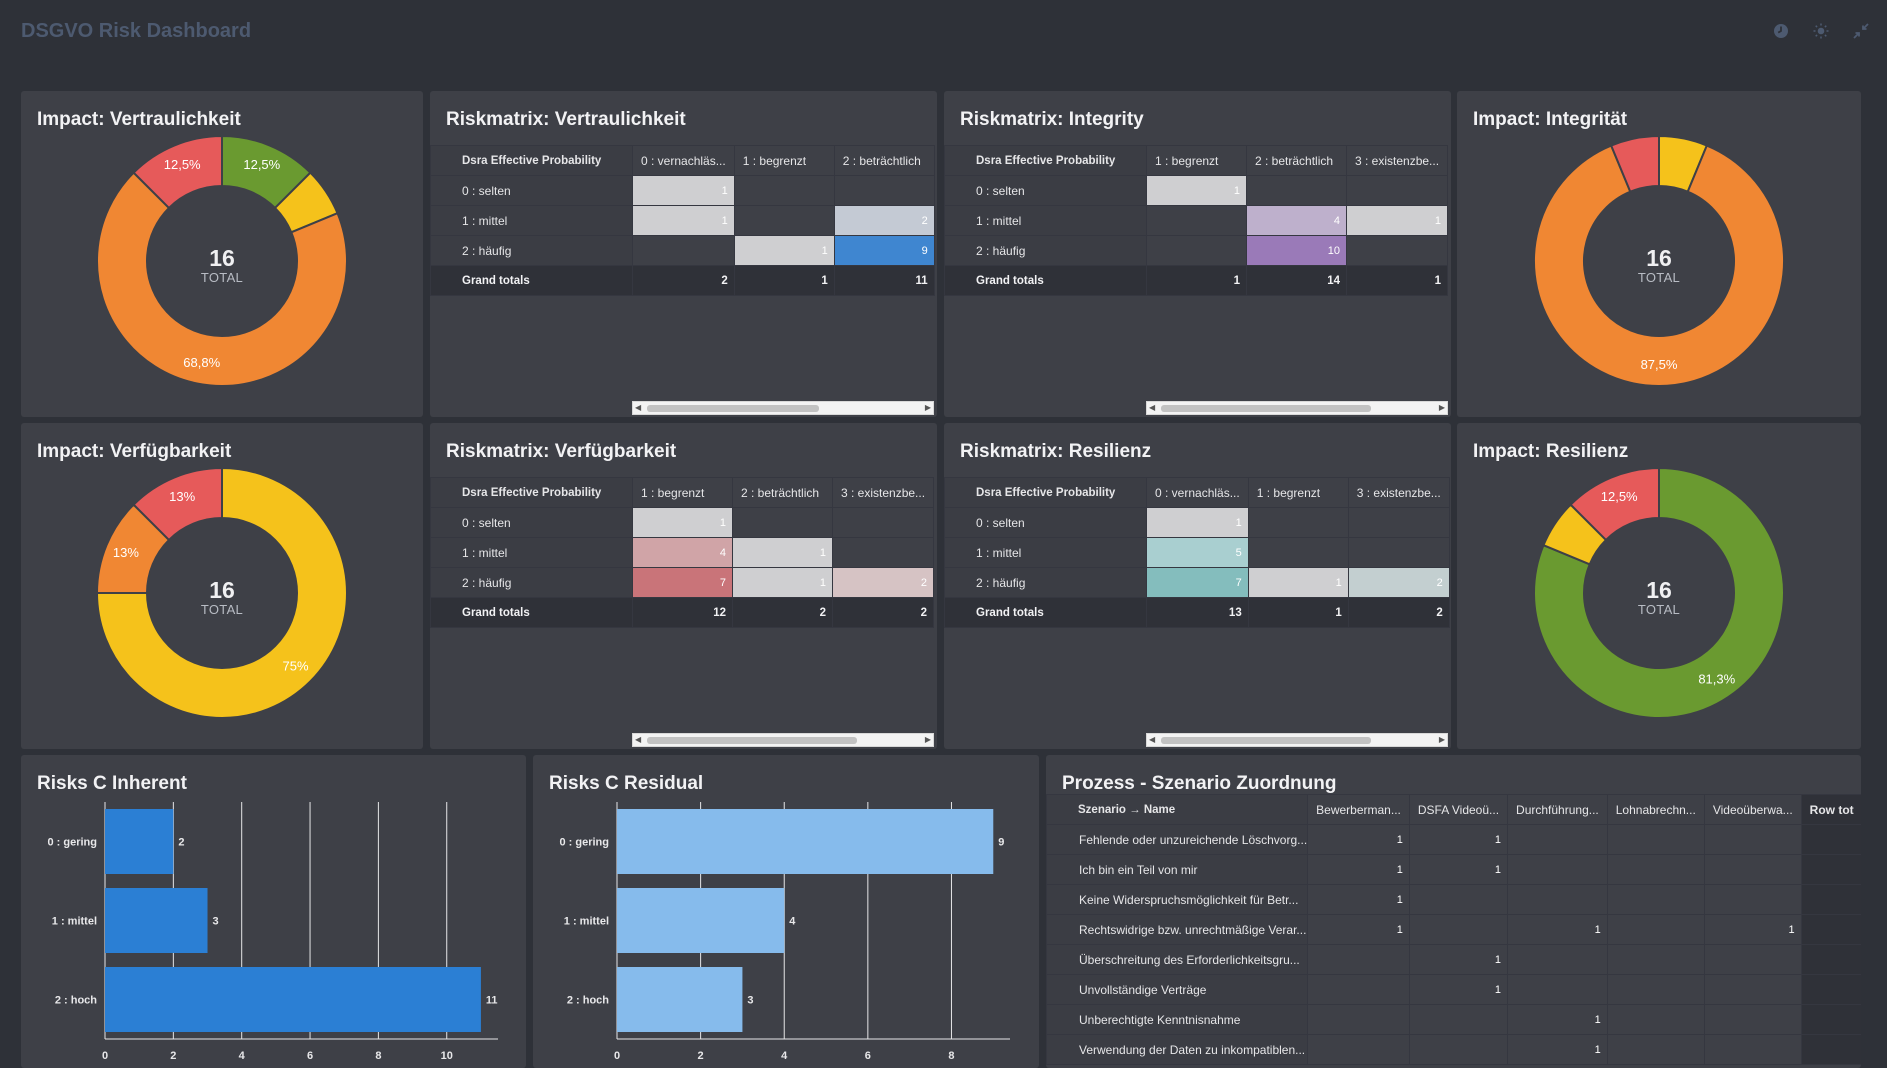  Describe the element at coordinates (1861, 31) in the screenshot. I see `collapse-icon` at that location.